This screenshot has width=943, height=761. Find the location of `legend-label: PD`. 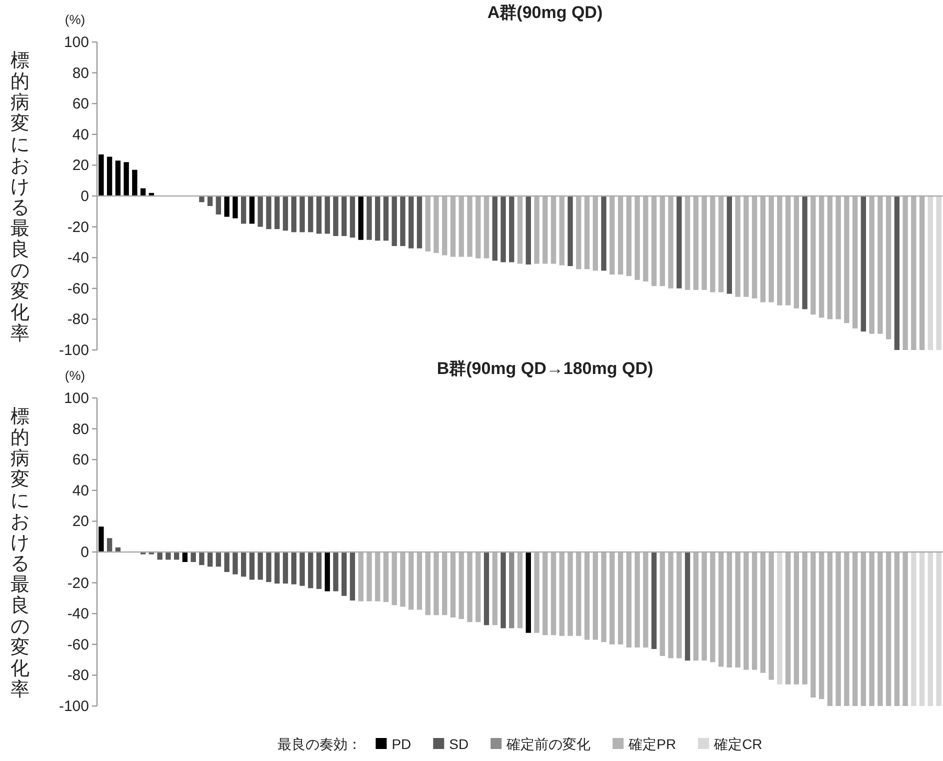

legend-label: PD is located at coordinates (402, 744).